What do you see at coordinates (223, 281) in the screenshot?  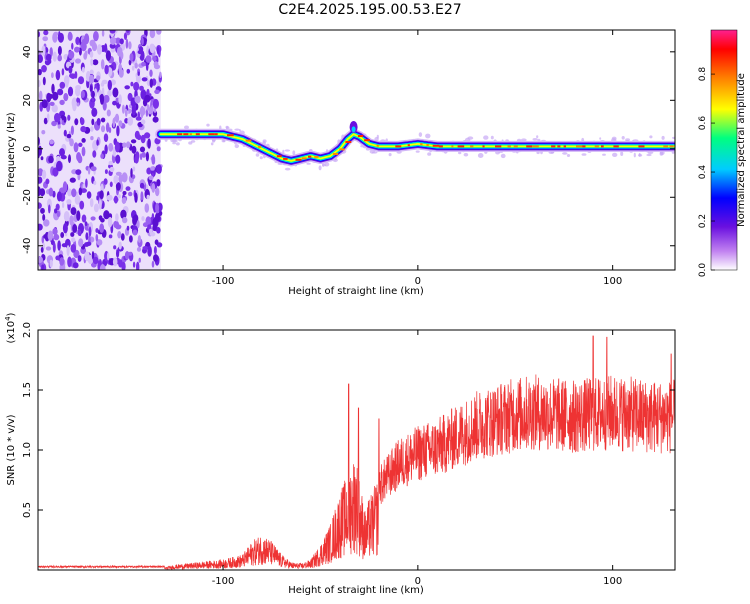 I see `spectrogram-x-tick-label: -100` at bounding box center [223, 281].